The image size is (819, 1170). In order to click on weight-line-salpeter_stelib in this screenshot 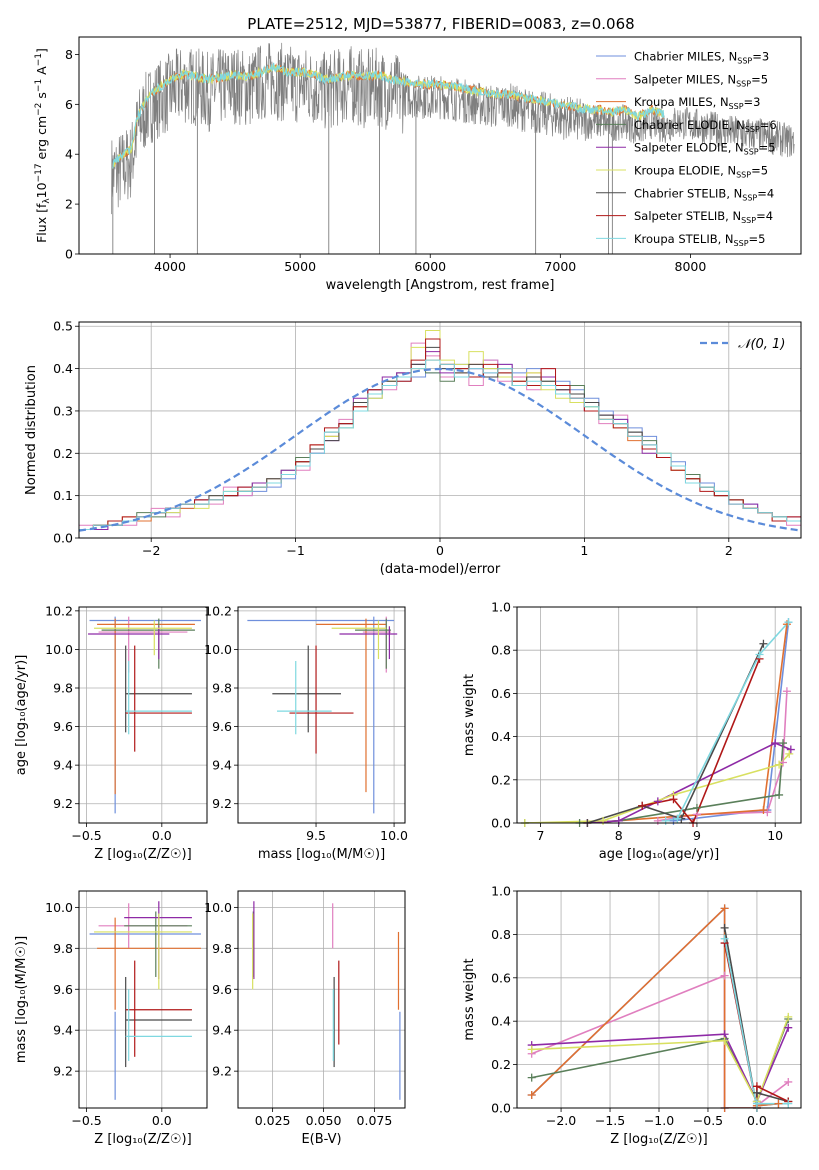, I will do `click(701, 740)`.